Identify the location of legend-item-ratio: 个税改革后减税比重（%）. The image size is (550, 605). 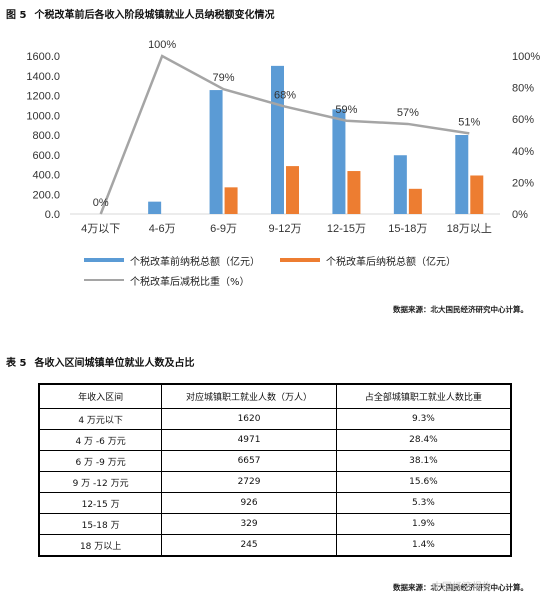
(167, 280).